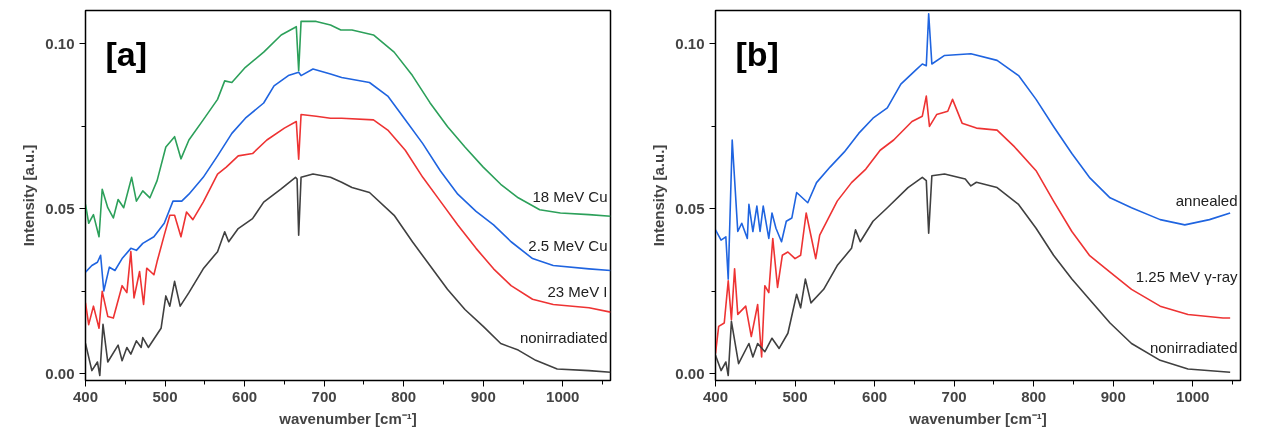 Image resolution: width=1270 pixels, height=445 pixels. I want to click on series-label: annealed, so click(1206, 200).